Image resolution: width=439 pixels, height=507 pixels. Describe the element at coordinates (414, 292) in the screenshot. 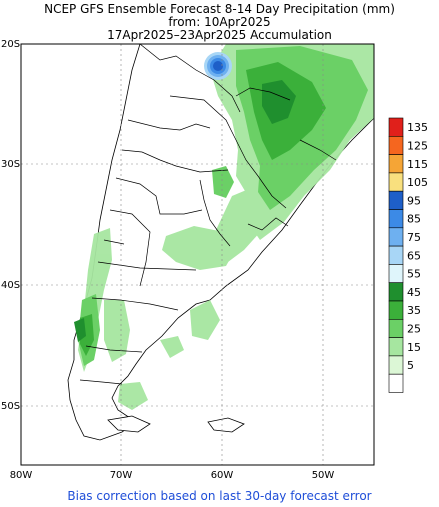

I see `legend-label: 45` at that location.